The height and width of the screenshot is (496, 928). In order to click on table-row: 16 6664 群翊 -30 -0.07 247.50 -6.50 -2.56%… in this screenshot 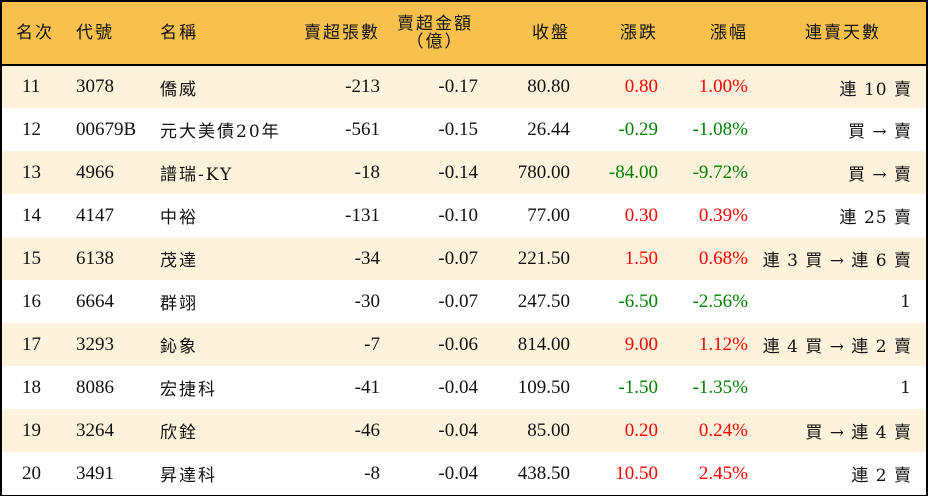, I will do `click(464, 301)`.